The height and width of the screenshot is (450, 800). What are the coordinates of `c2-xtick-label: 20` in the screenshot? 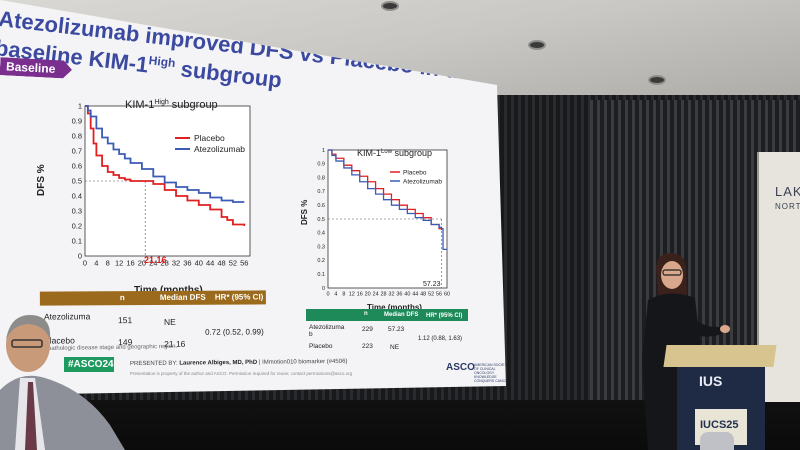 It's located at (368, 295).